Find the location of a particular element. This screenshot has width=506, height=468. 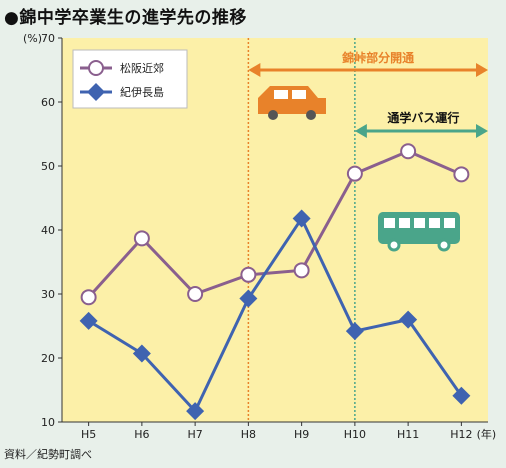

x-tick-label: H7 is located at coordinates (194, 434).